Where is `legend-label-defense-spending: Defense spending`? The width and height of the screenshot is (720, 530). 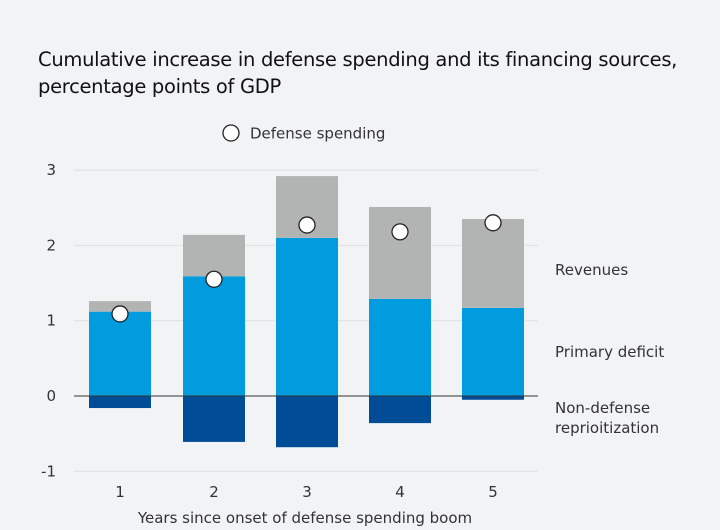
legend-label-defense-spending: Defense spending is located at coordinates (317, 134).